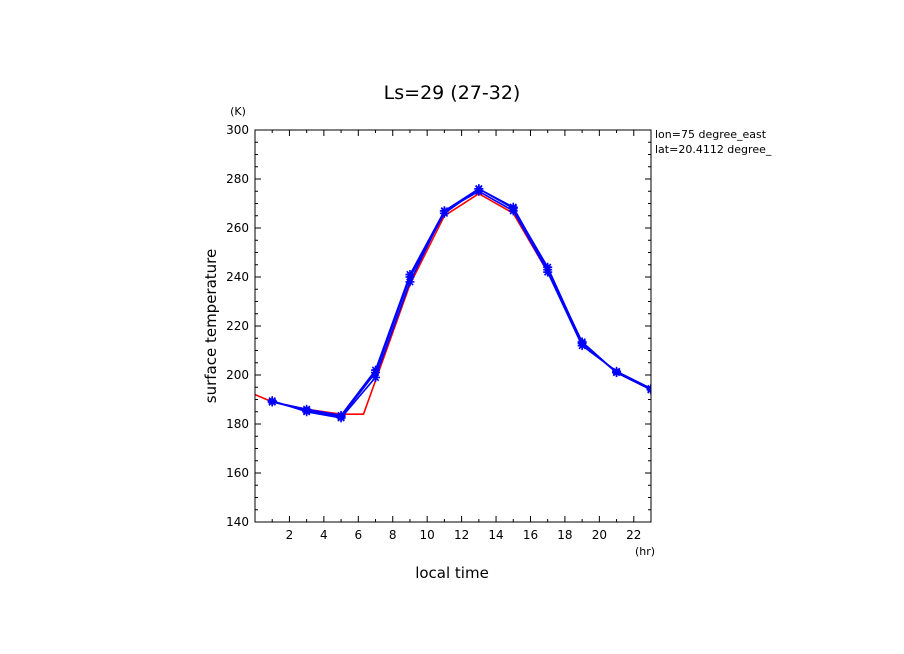 The image size is (904, 654). What do you see at coordinates (237, 473) in the screenshot?
I see `y-tick-label: 160` at bounding box center [237, 473].